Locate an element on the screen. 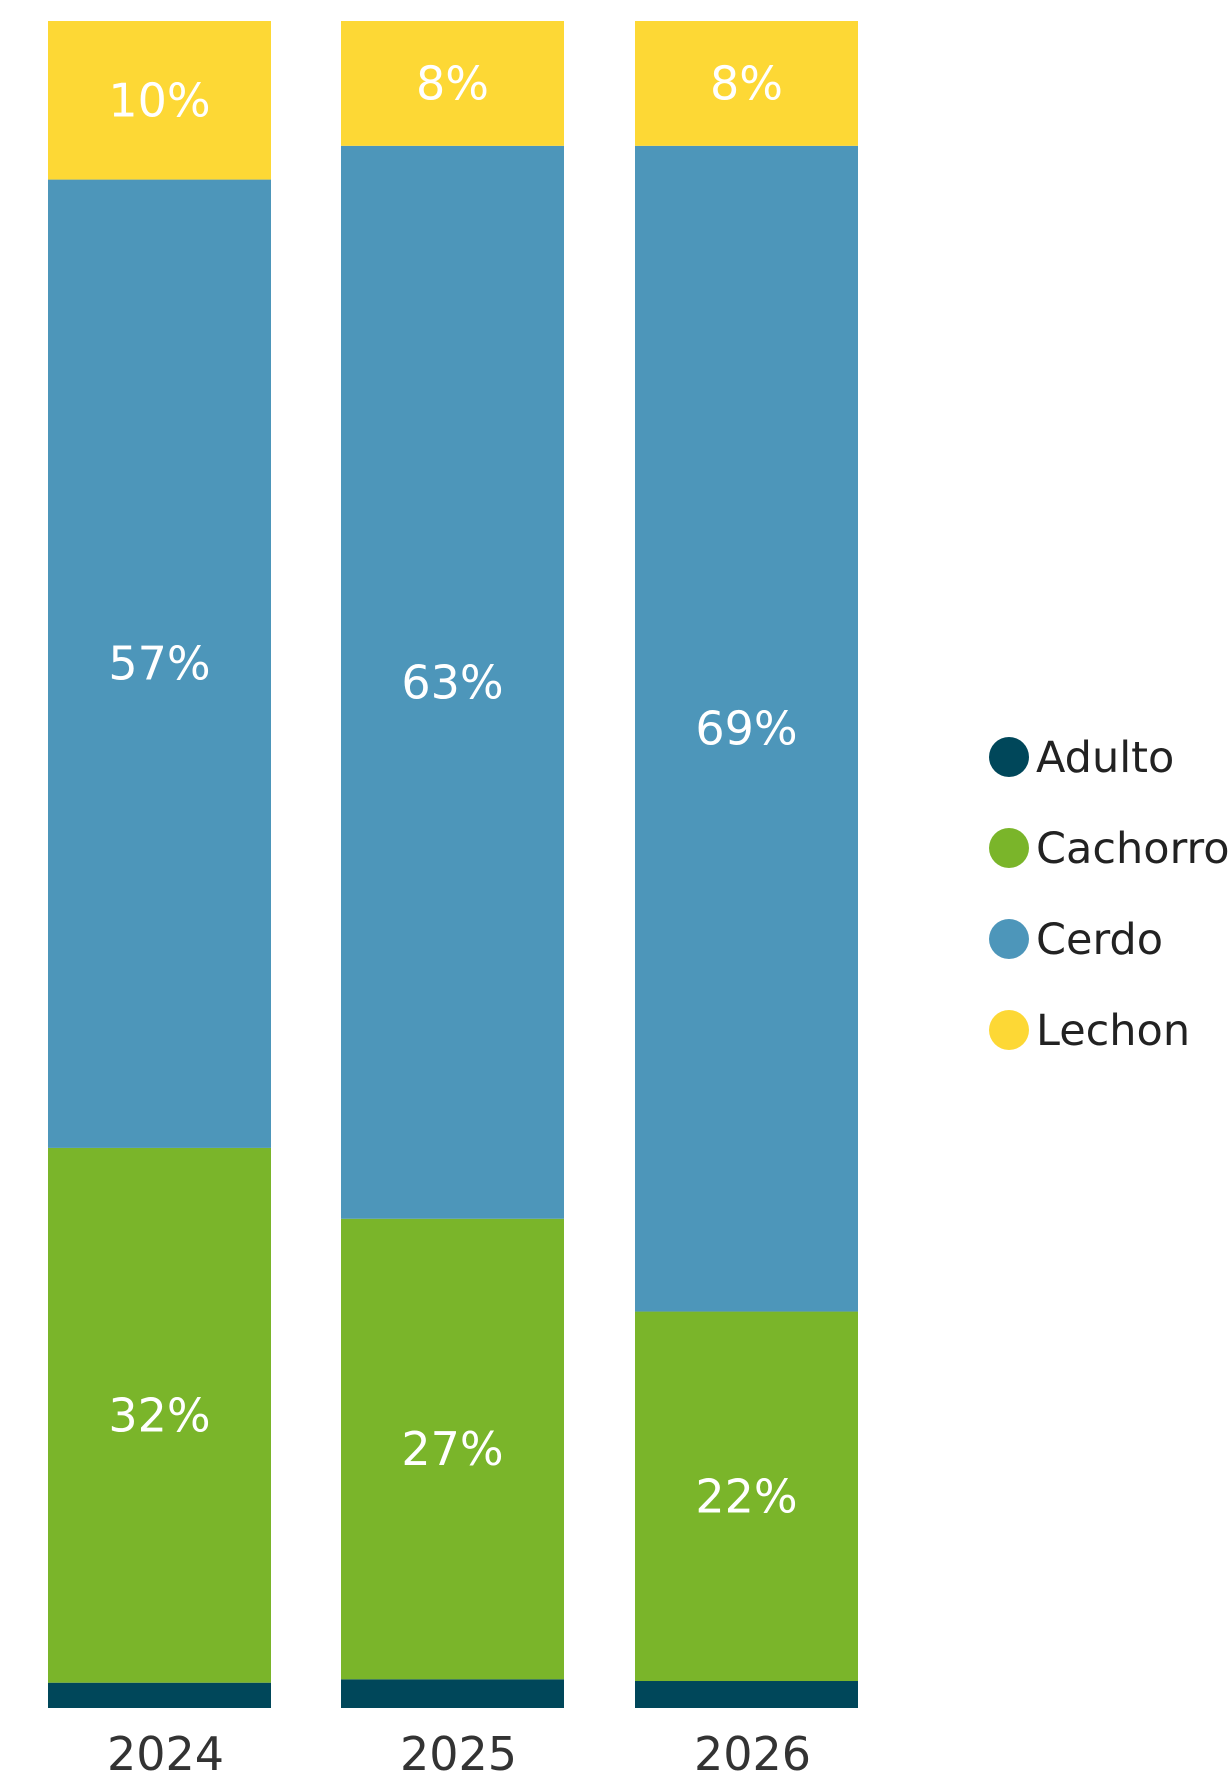 The width and height of the screenshot is (1229, 1775). data-label-cachorro-2026: 22% is located at coordinates (746, 1496).